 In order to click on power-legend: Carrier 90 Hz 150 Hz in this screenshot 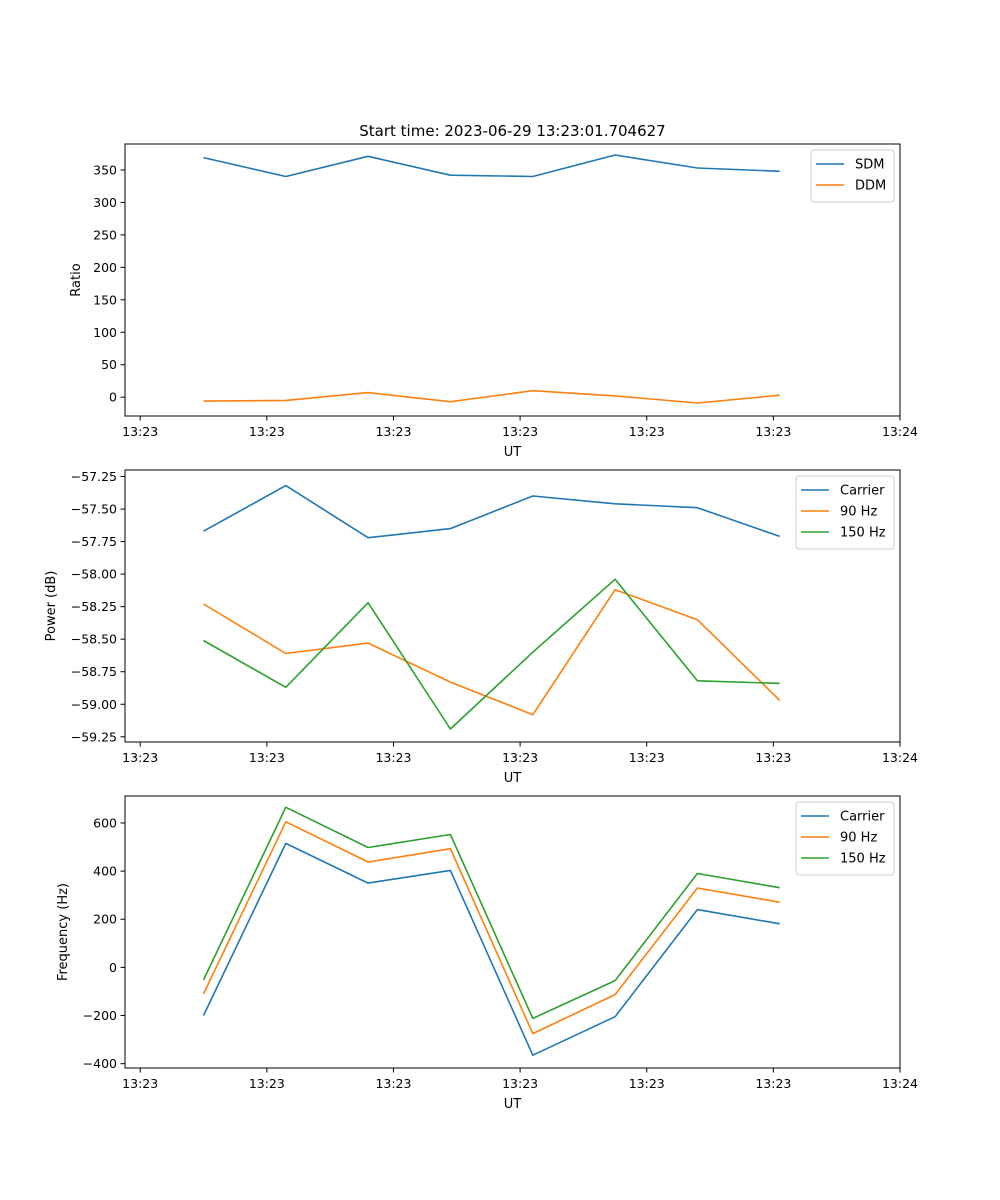, I will do `click(845, 512)`.